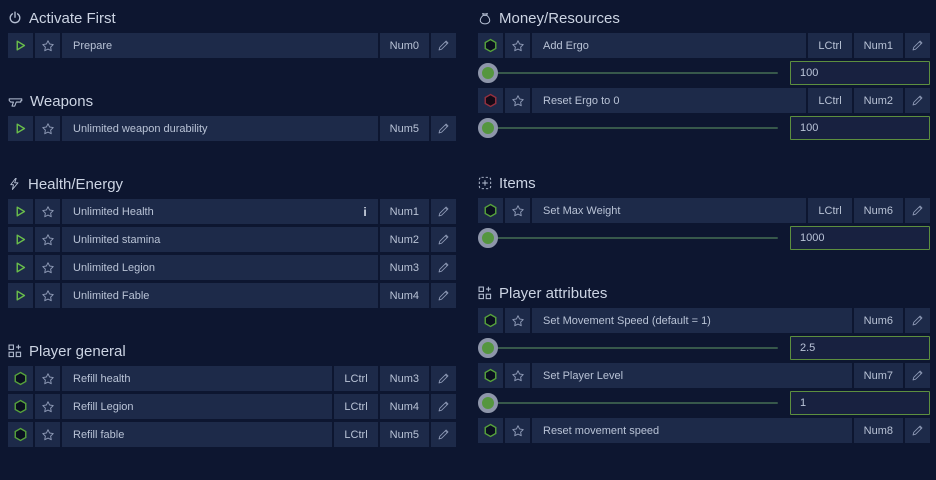 The image size is (936, 480). Describe the element at coordinates (878, 430) in the screenshot. I see `hotkey-badge: Num8` at that location.